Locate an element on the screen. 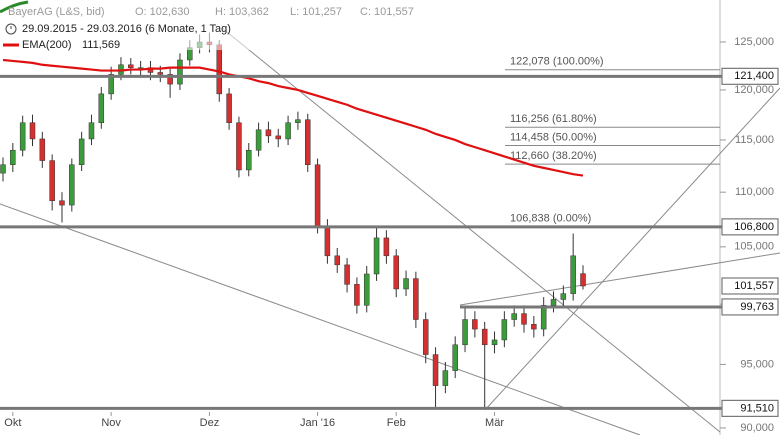  x-tick-label: Okt is located at coordinates (12, 423).